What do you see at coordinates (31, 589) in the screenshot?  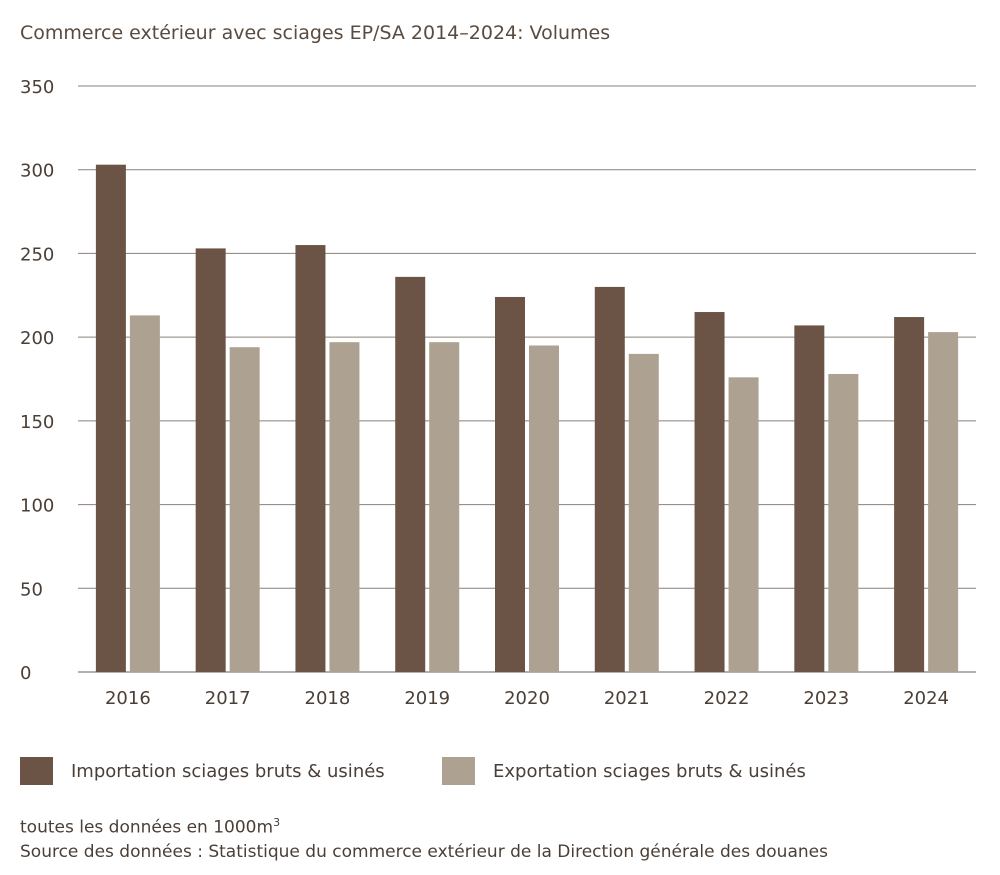 I see `y-tick-label: 50` at bounding box center [31, 589].